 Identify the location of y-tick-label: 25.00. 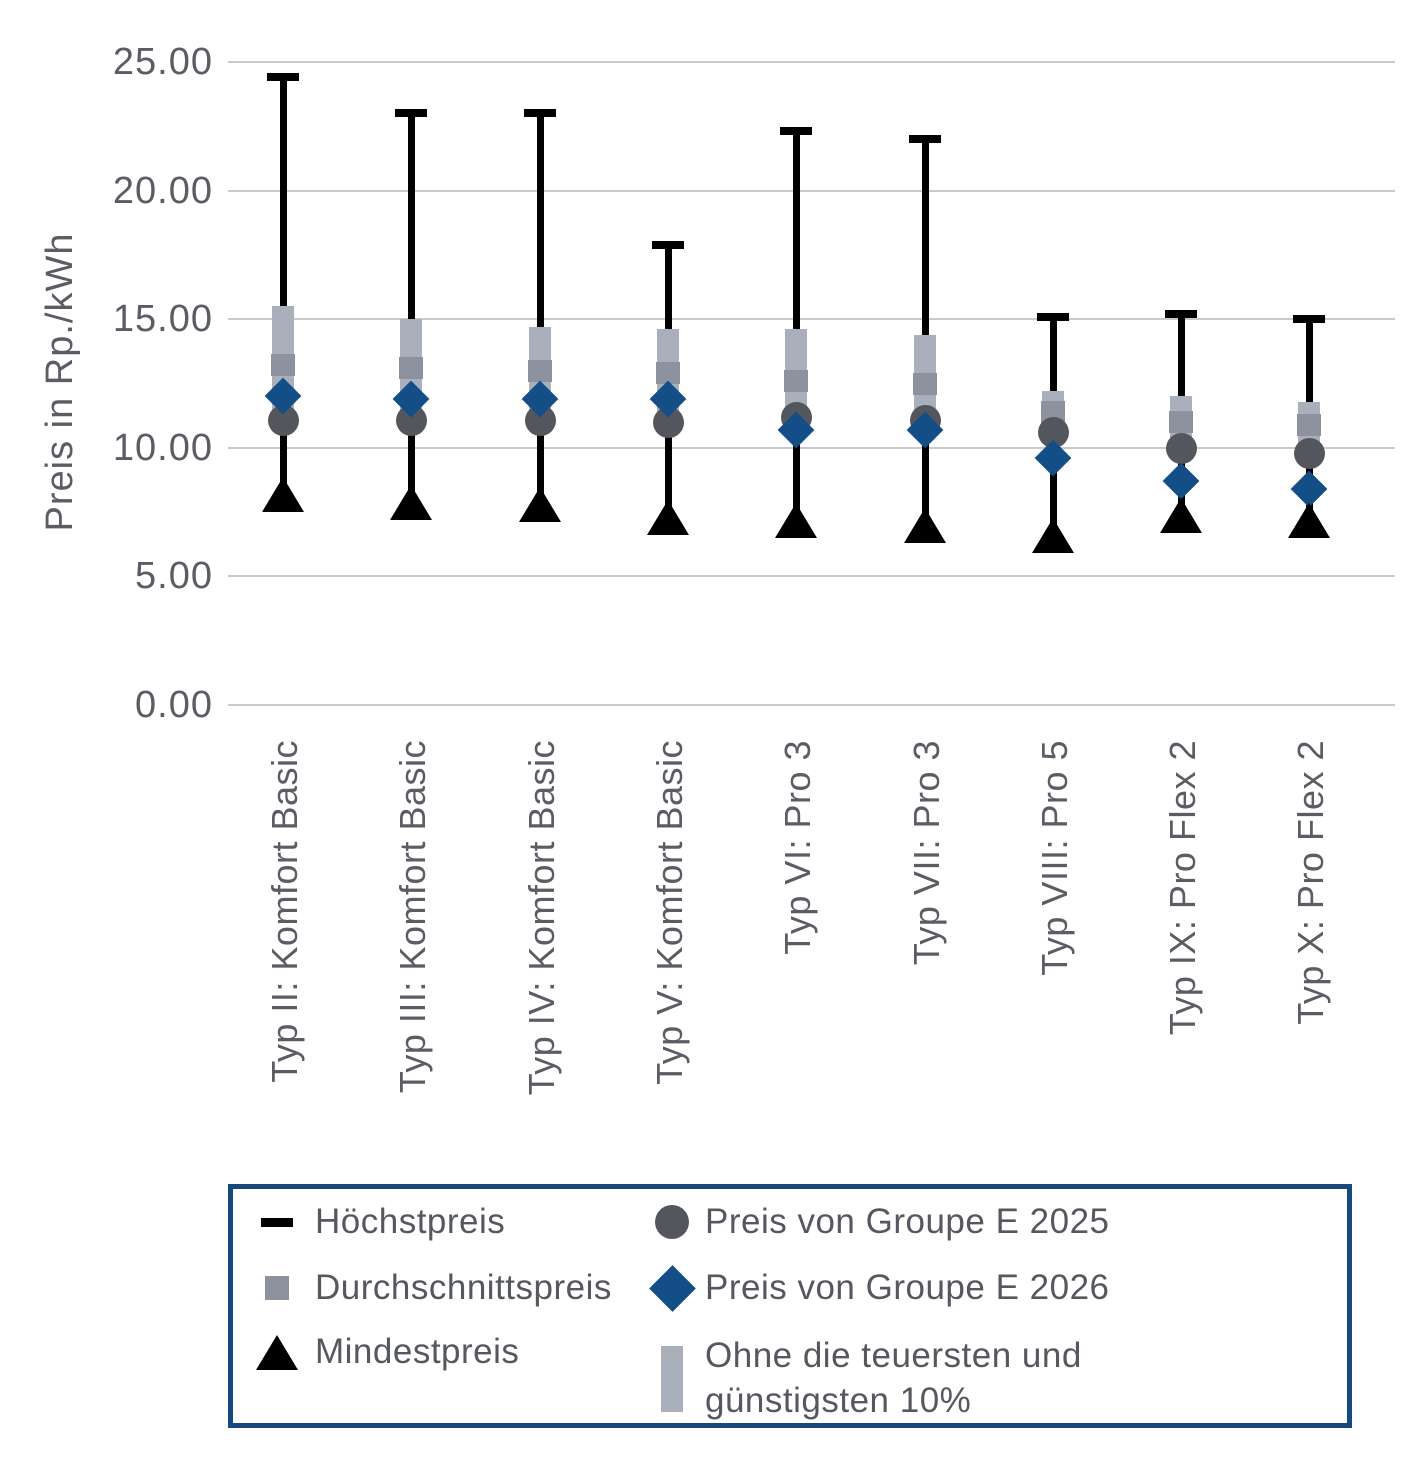
(162, 62).